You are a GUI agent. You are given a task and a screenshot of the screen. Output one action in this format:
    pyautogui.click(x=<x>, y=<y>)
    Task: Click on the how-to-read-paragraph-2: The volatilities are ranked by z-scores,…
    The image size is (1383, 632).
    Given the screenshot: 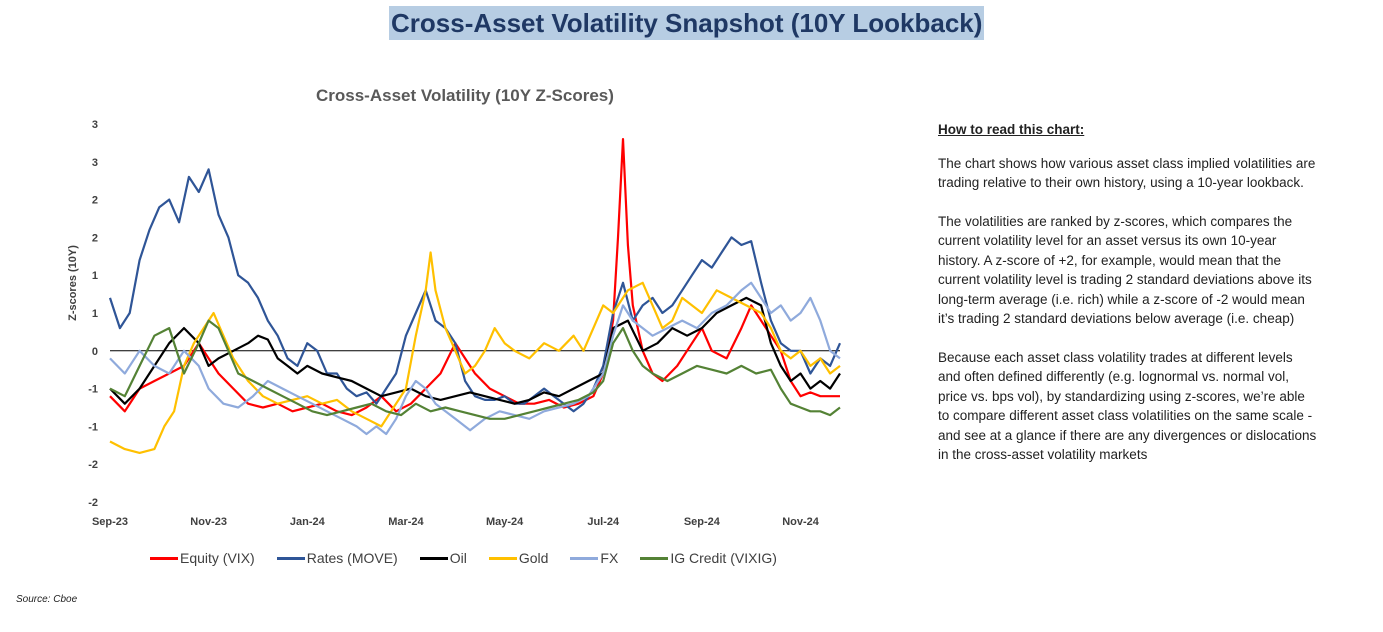 What is the action you would take?
    pyautogui.click(x=1125, y=270)
    